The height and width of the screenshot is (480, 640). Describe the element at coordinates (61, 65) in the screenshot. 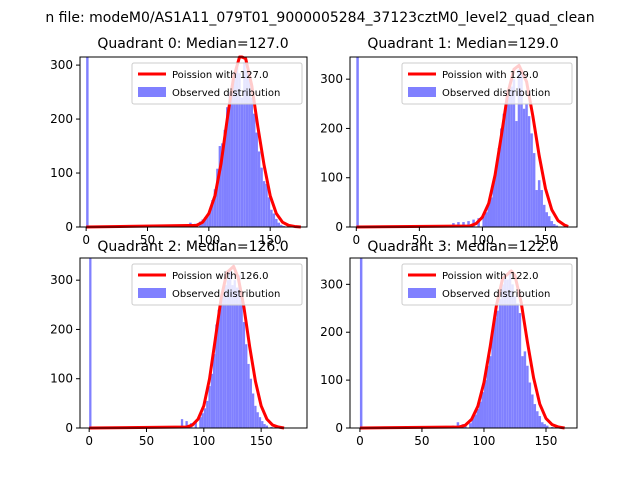

I see `y-tick-label: 300` at that location.